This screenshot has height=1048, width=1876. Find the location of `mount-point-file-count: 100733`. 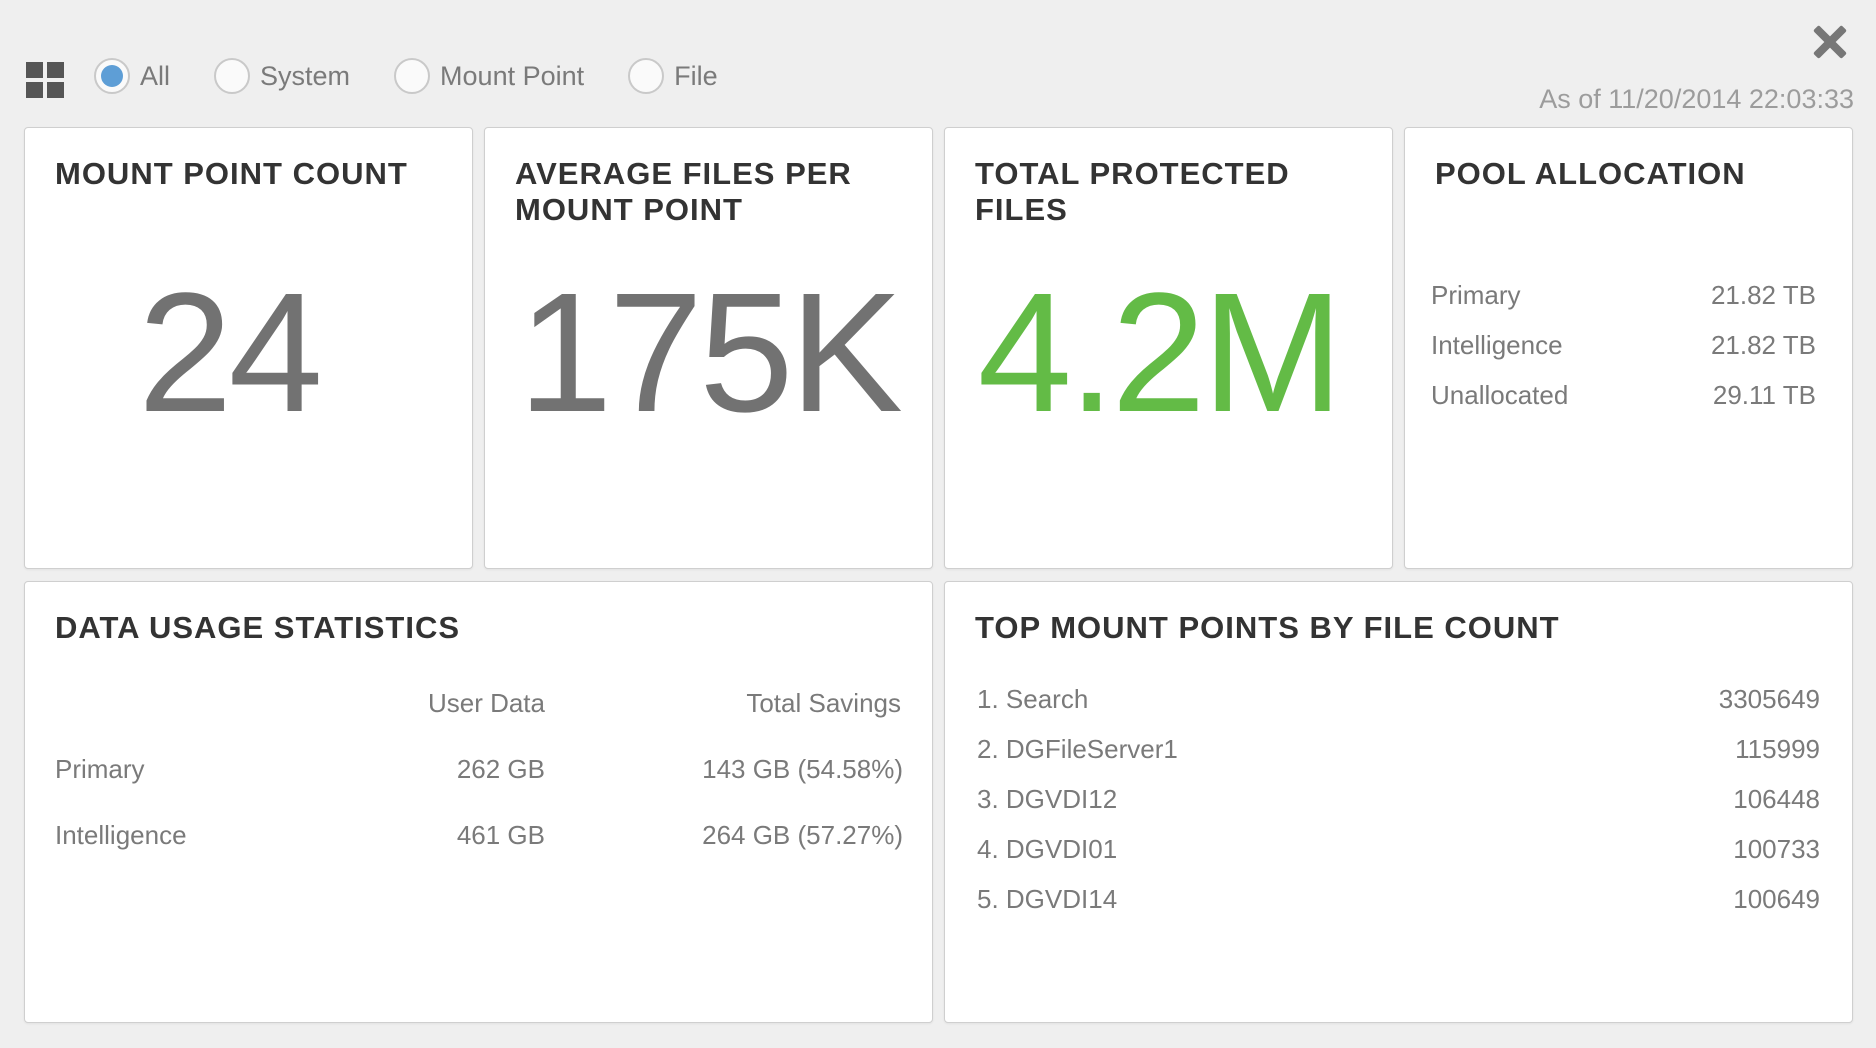

mount-point-file-count: 100733 is located at coordinates (1776, 849).